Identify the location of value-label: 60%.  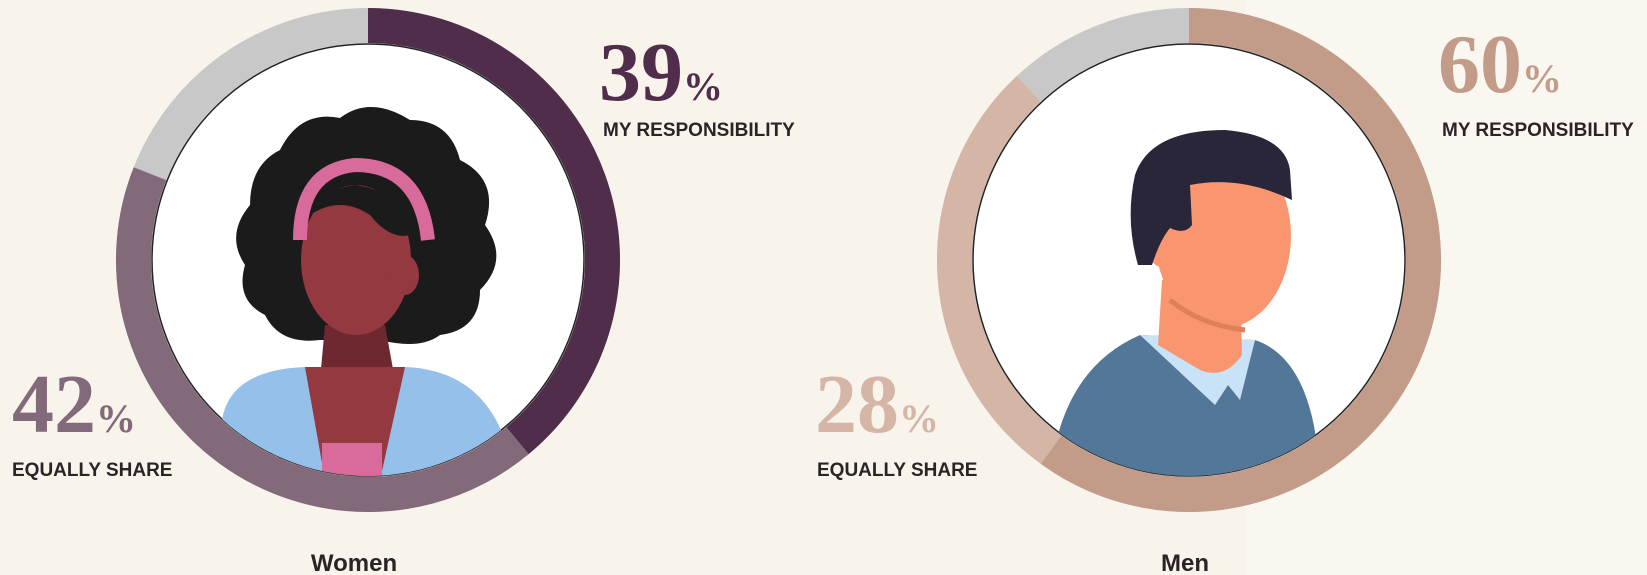
(1500, 64).